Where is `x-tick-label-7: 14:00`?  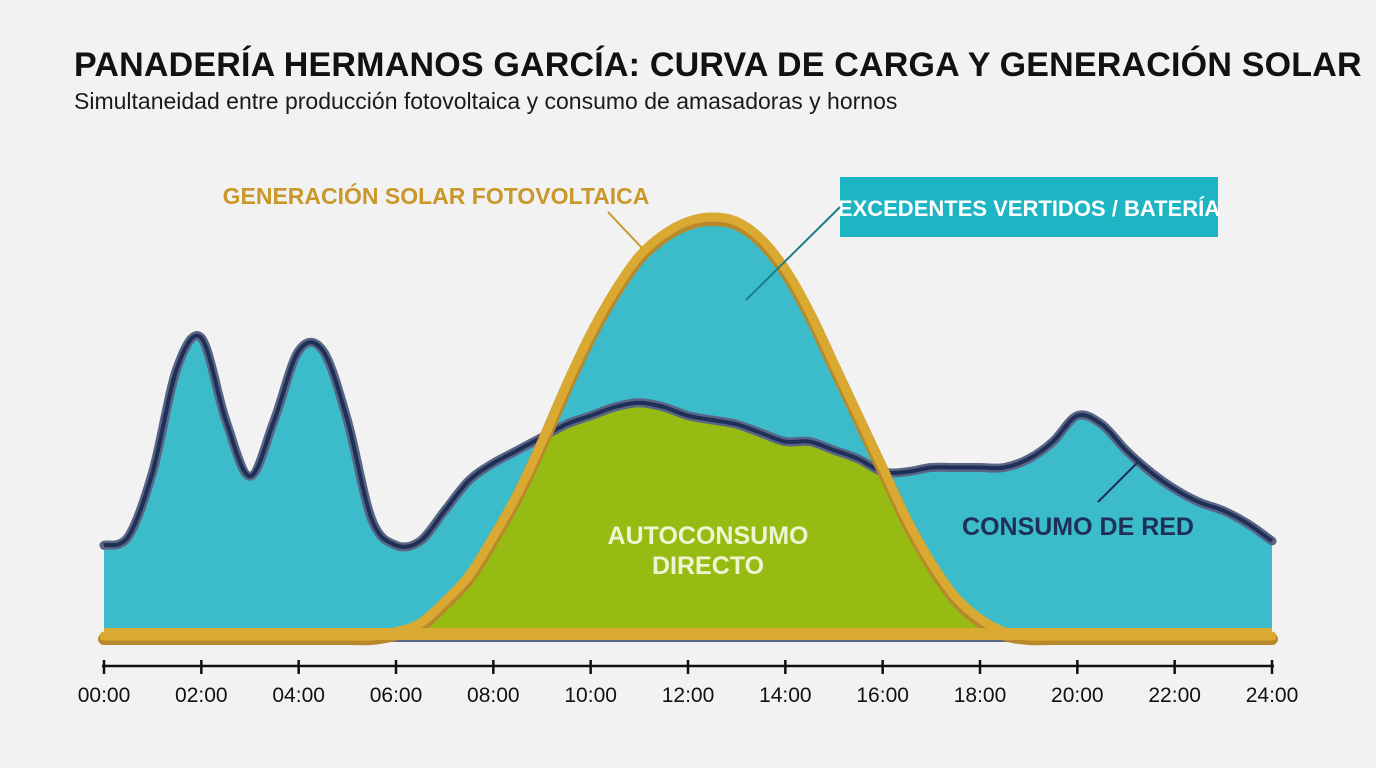 x-tick-label-7: 14:00 is located at coordinates (785, 695).